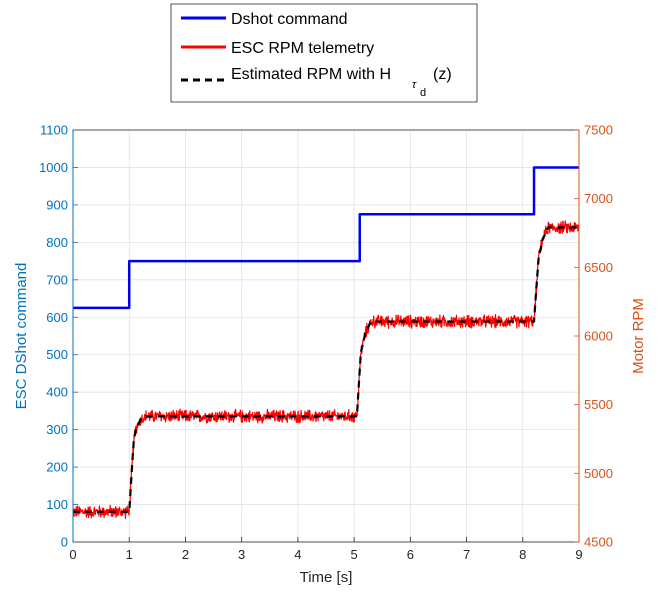  Describe the element at coordinates (311, 74) in the screenshot. I see `legend-label-estimate: Estimated RPM with H` at that location.